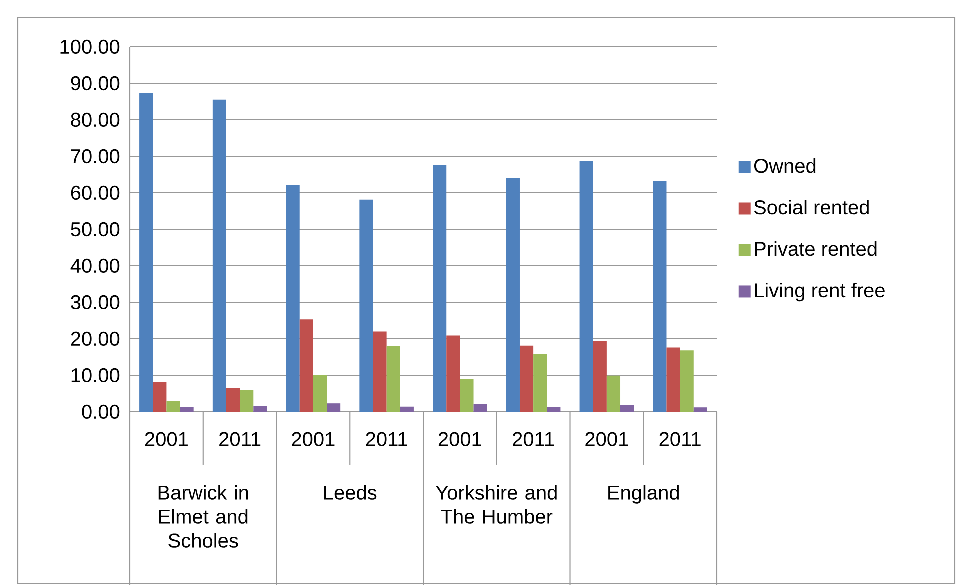 Image resolution: width=956 pixels, height=585 pixels. What do you see at coordinates (95, 266) in the screenshot?
I see `y-tick-label: 40.00` at bounding box center [95, 266].